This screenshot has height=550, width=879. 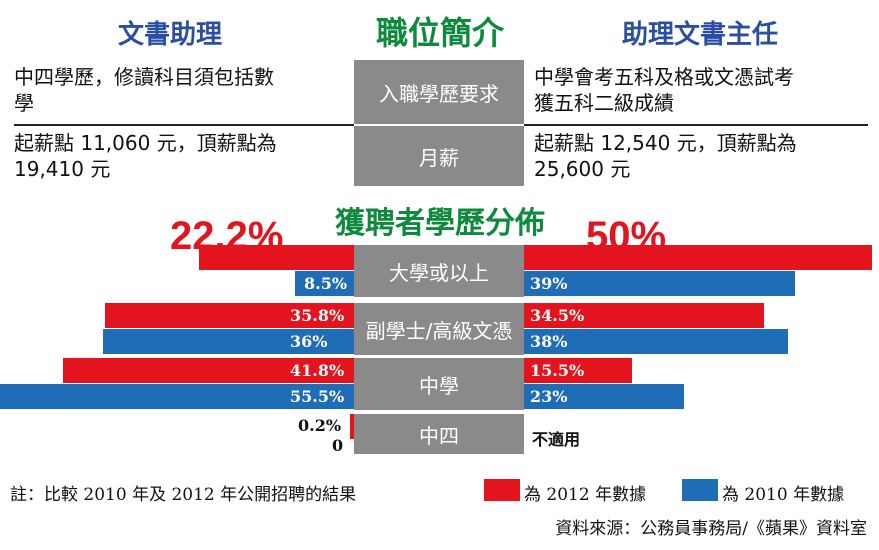 I want to click on chart-title: 獲聘者學歷分佈, so click(x=440, y=223).